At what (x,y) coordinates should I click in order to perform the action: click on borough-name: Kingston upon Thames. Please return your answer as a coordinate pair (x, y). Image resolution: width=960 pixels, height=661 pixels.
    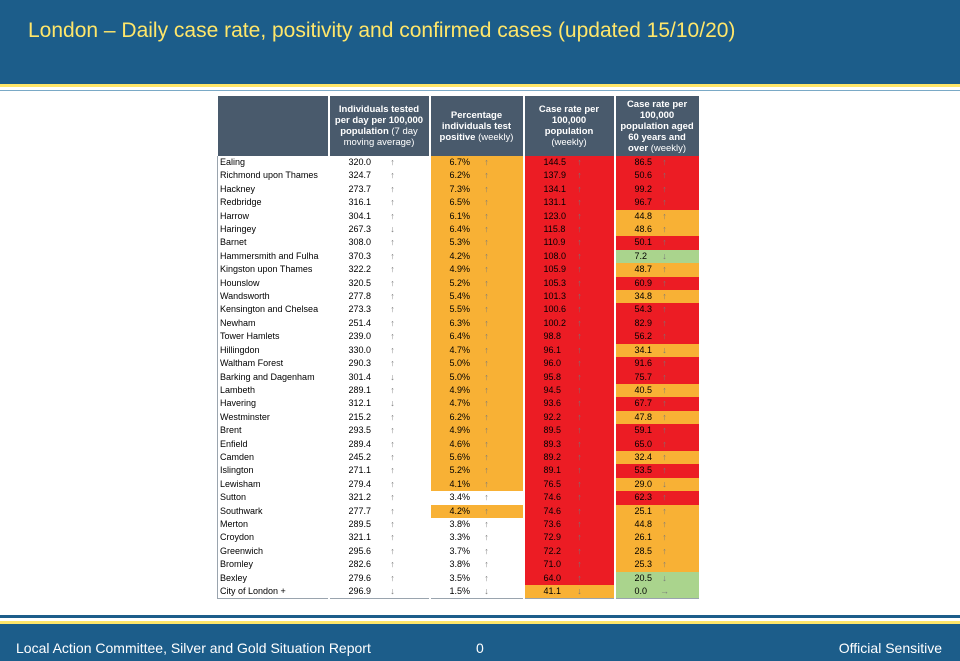
    Looking at the image, I should click on (273, 270).